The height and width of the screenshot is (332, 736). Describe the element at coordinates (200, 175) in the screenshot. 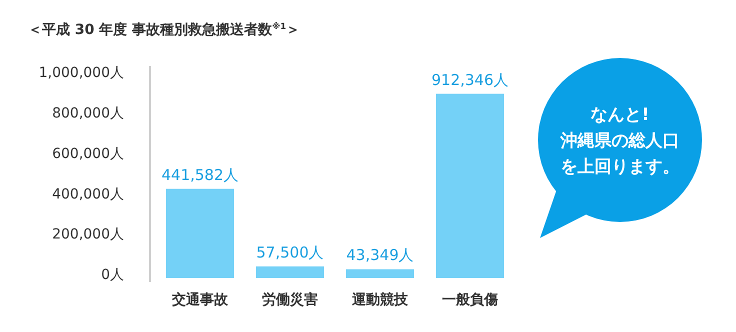

I see `data-label: 441,582人` at that location.